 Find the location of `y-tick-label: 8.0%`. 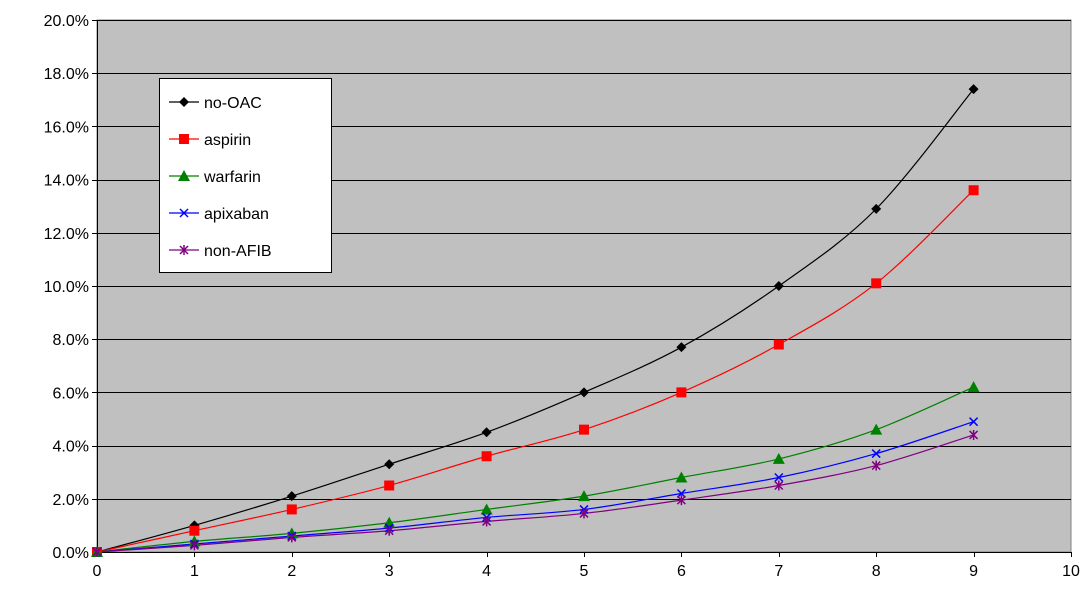

y-tick-label: 8.0% is located at coordinates (71, 340).